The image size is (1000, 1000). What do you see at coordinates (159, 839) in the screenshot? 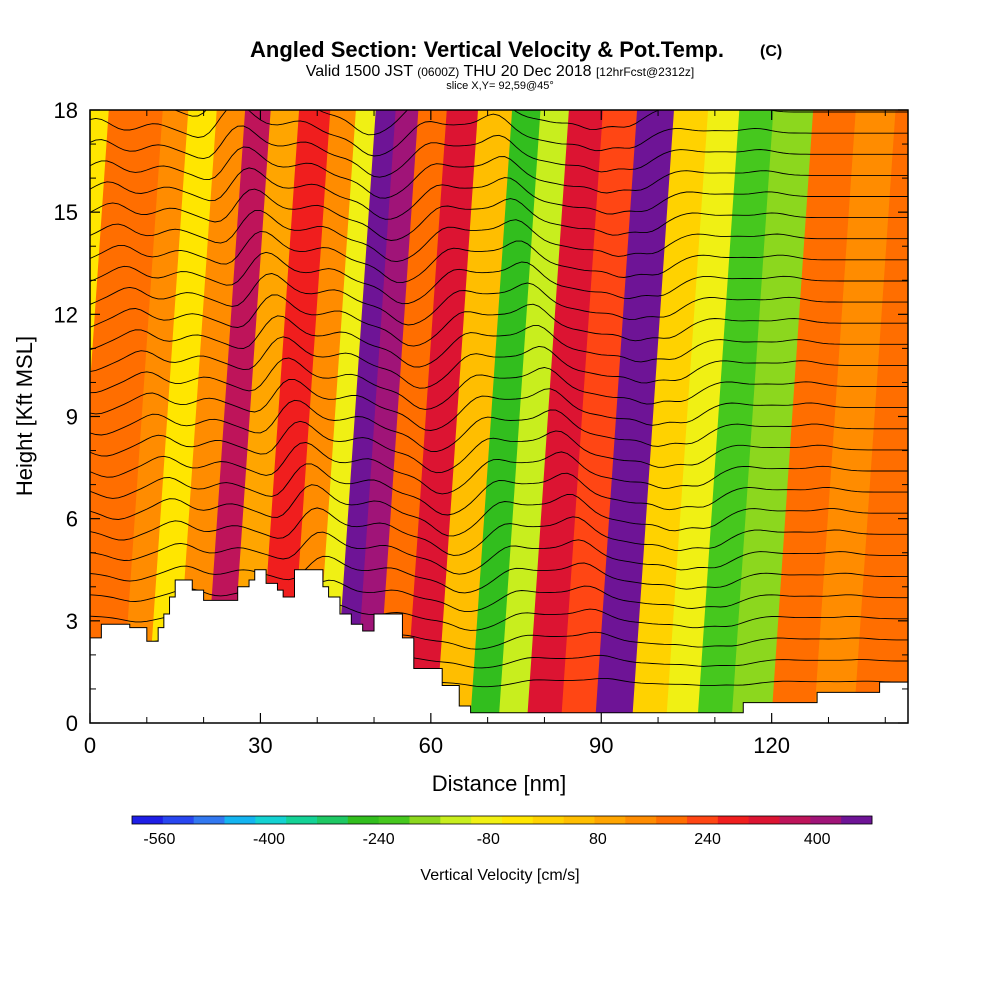
I see `colorbar-tick-label: -560` at bounding box center [159, 839].